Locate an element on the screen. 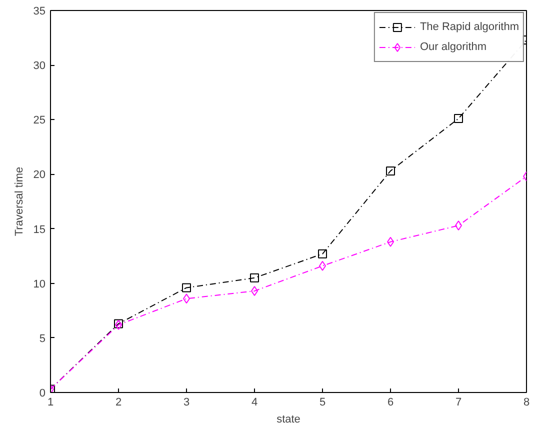 Image resolution: width=538 pixels, height=432 pixels. y-tick-label: 5 is located at coordinates (42, 338).